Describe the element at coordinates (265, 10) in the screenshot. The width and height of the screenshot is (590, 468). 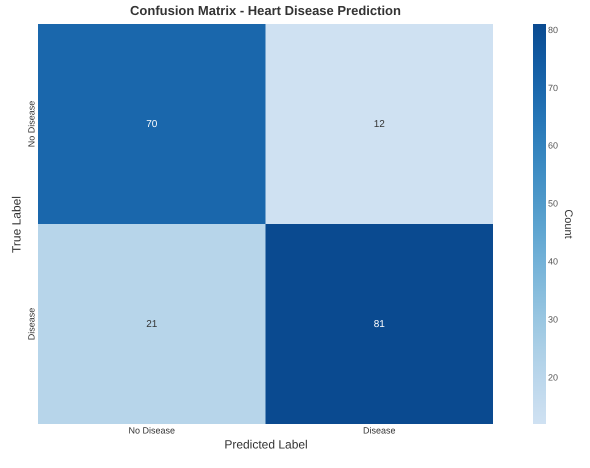
I see `chart-title: Confusion Matrix - Heart Disease Prediction` at that location.